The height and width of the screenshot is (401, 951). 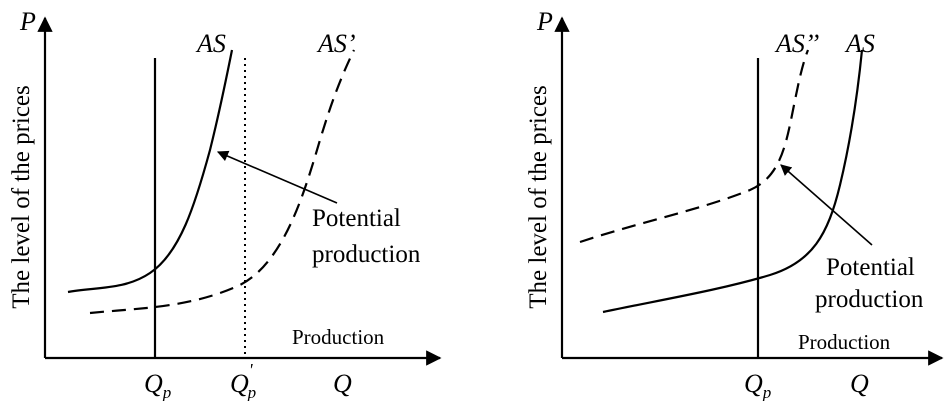 What do you see at coordinates (826, 205) in the screenshot?
I see `right-annotation-arrow` at bounding box center [826, 205].